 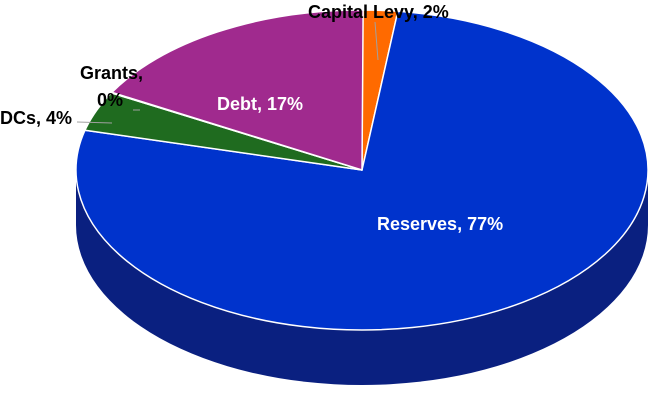 What do you see at coordinates (376, 41) in the screenshot?
I see `leader-line-capital-levy` at bounding box center [376, 41].